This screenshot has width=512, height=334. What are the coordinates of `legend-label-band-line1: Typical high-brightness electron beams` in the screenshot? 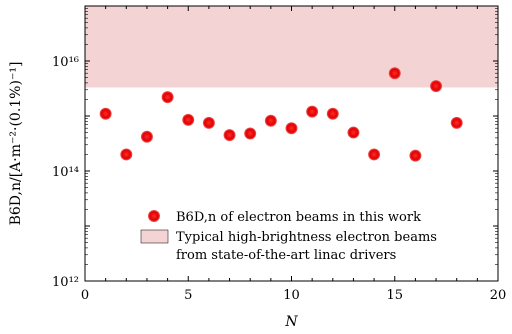 It's located at (306, 237).